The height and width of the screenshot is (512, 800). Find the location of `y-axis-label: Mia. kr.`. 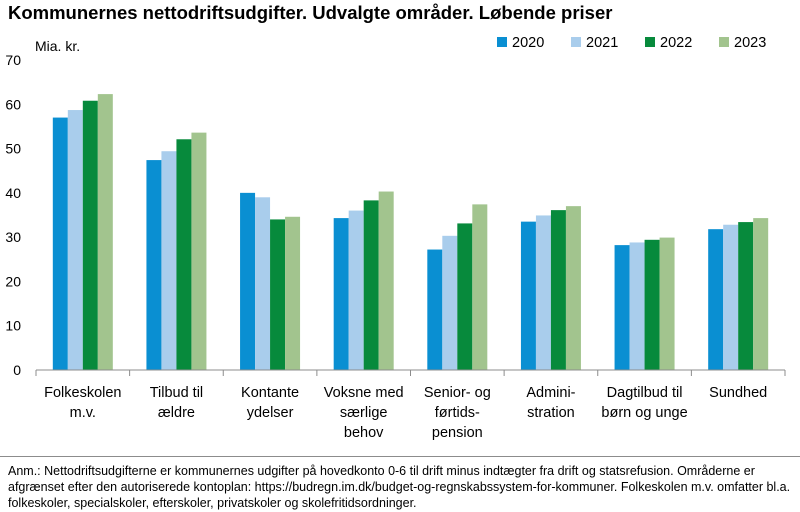

y-axis-label: Mia. kr. is located at coordinates (57, 46).